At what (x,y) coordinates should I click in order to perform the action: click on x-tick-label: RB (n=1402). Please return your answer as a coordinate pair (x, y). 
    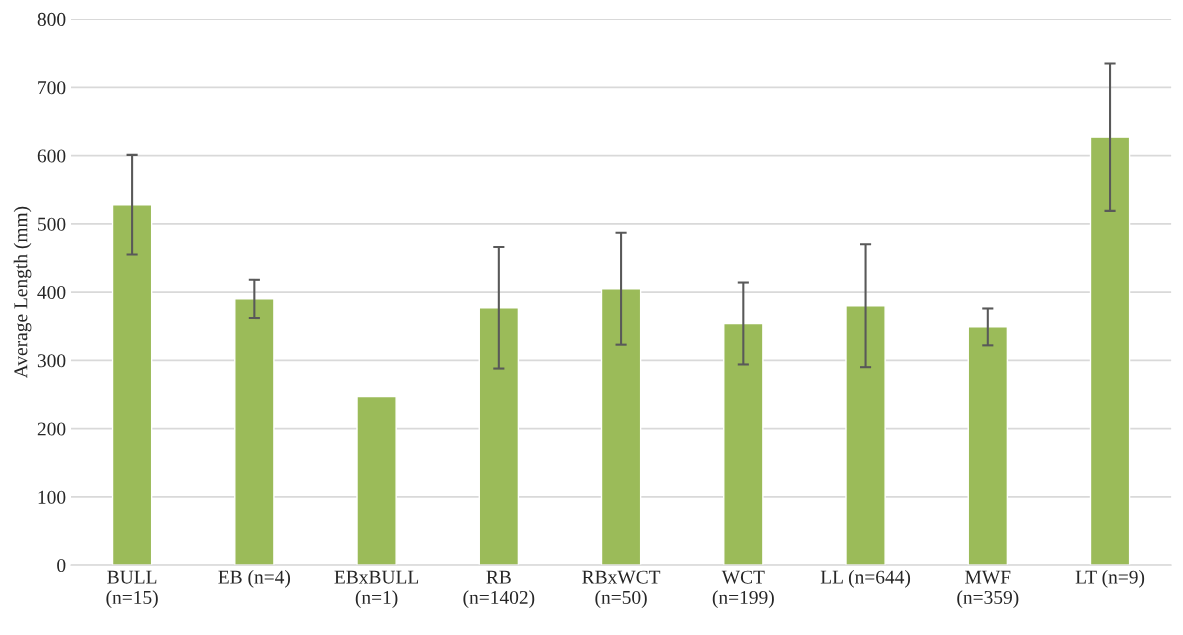
    Looking at the image, I should click on (499, 589).